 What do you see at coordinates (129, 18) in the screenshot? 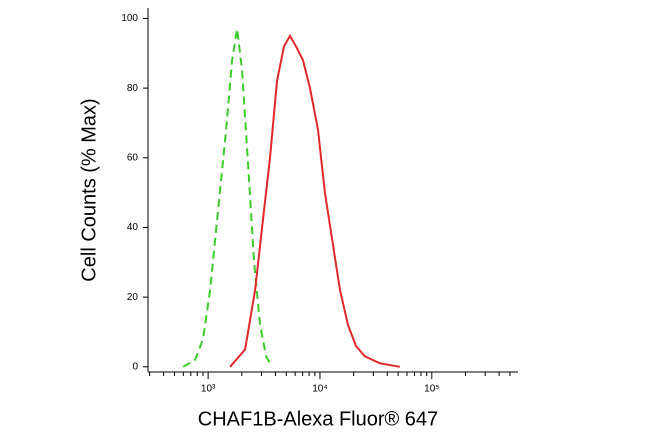
I see `y-tick-label: 100` at bounding box center [129, 18].